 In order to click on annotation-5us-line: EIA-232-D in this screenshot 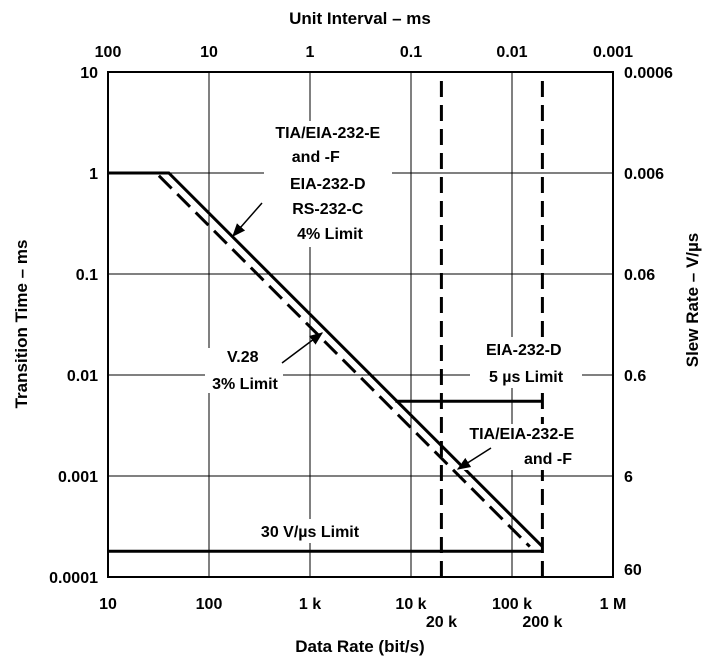, I will do `click(524, 350)`.